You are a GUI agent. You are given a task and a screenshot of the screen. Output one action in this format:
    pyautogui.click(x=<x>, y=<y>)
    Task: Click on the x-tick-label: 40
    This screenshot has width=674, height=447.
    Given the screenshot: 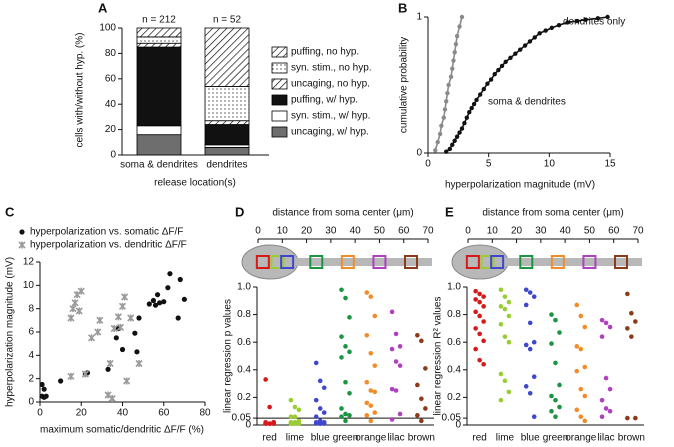 What is the action you would take?
    pyautogui.click(x=356, y=231)
    